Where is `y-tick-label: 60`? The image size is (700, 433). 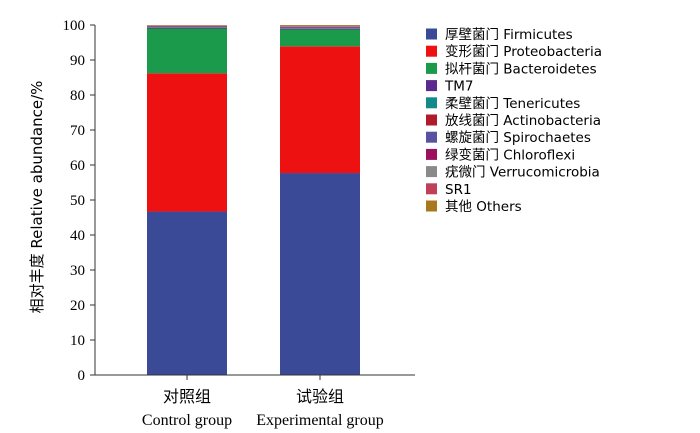
y-tick-label: 60 is located at coordinates (77, 166).